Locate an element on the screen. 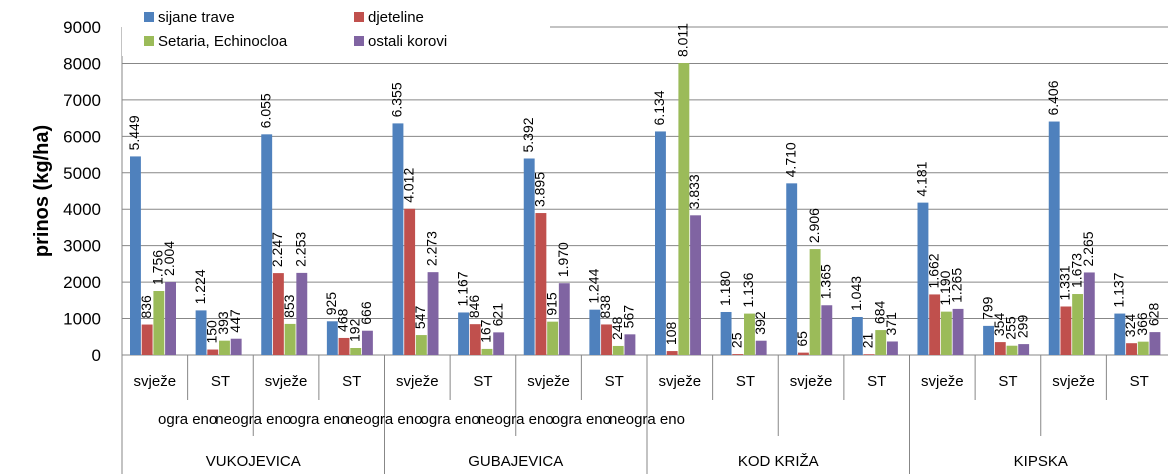 This screenshot has height=474, width=1170. y-axis-title: prinos (kg/ha) is located at coordinates (42, 191).